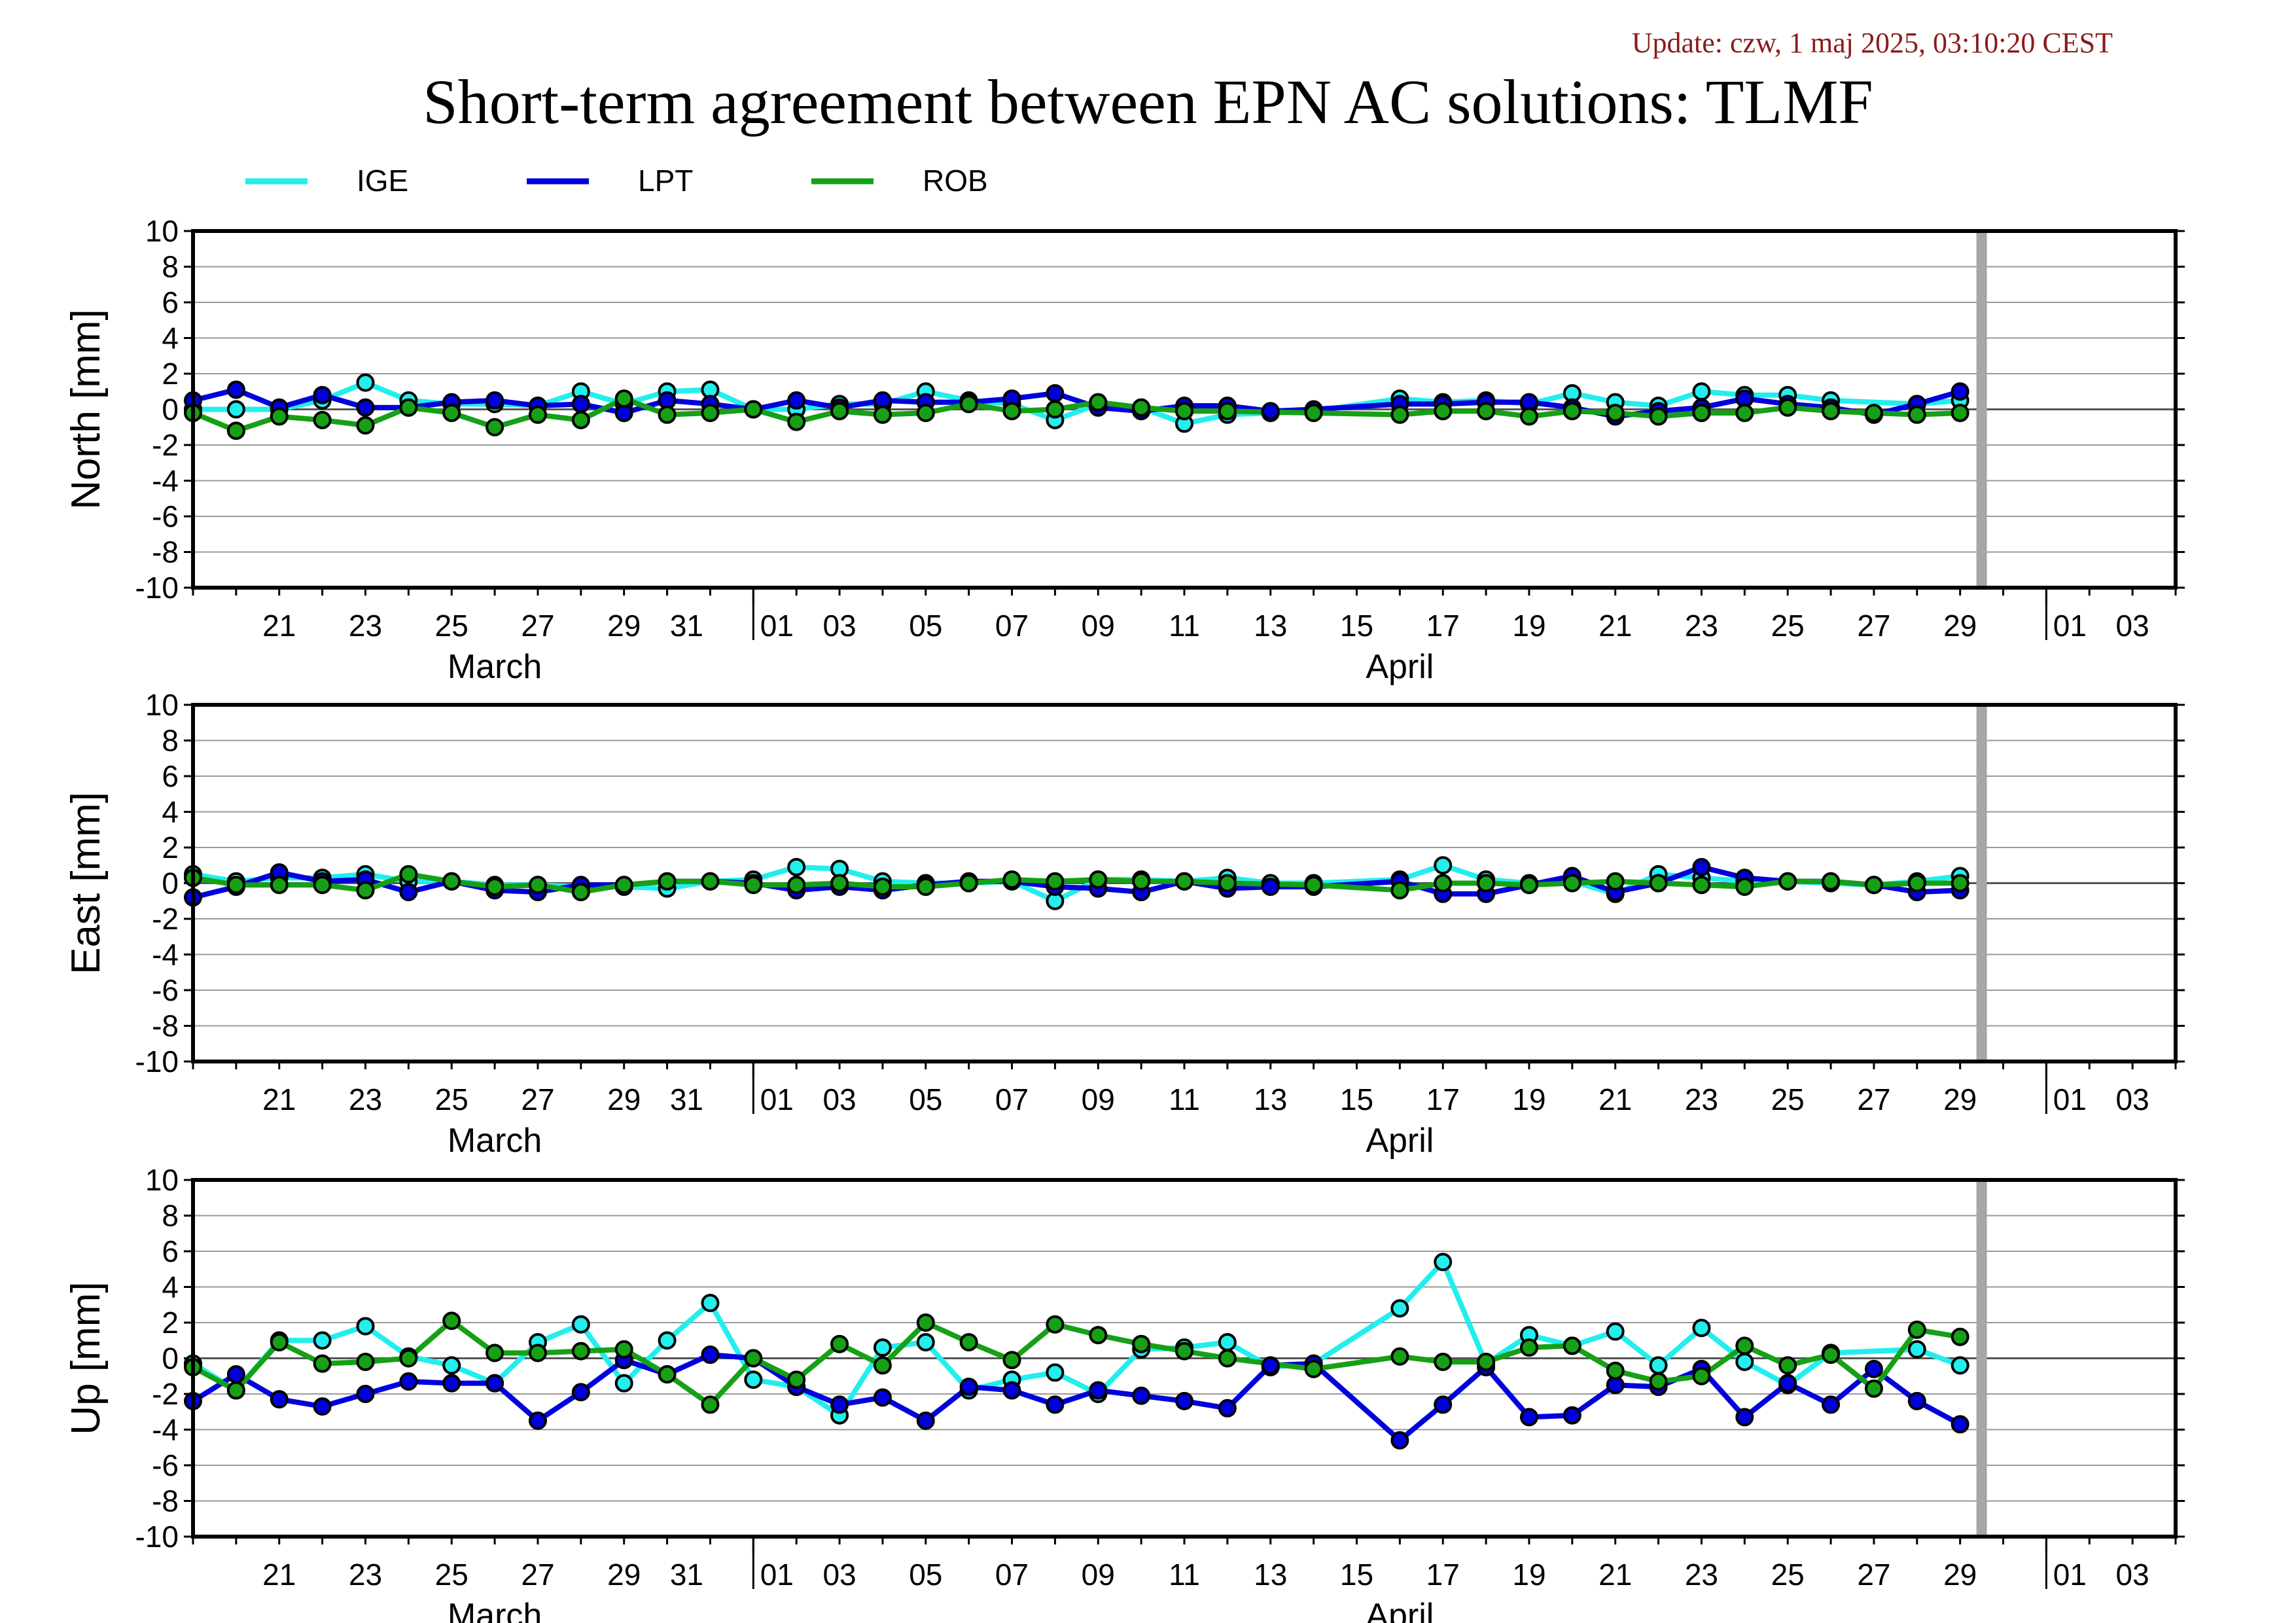  What do you see at coordinates (1873, 626) in the screenshot?
I see `x-tick-label: 27` at bounding box center [1873, 626].